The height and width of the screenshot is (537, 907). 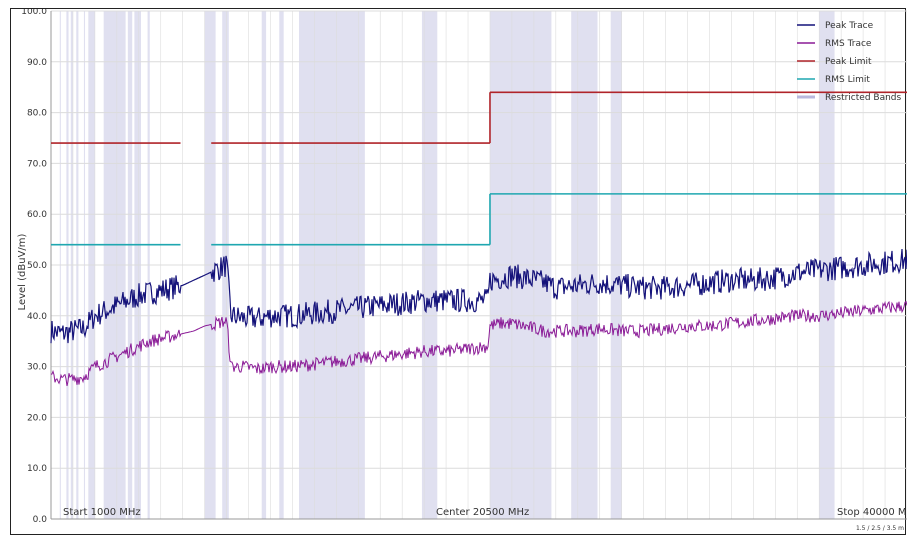 What do you see at coordinates (37, 368) in the screenshot?
I see `y-tick-label: 30.0` at bounding box center [37, 368].